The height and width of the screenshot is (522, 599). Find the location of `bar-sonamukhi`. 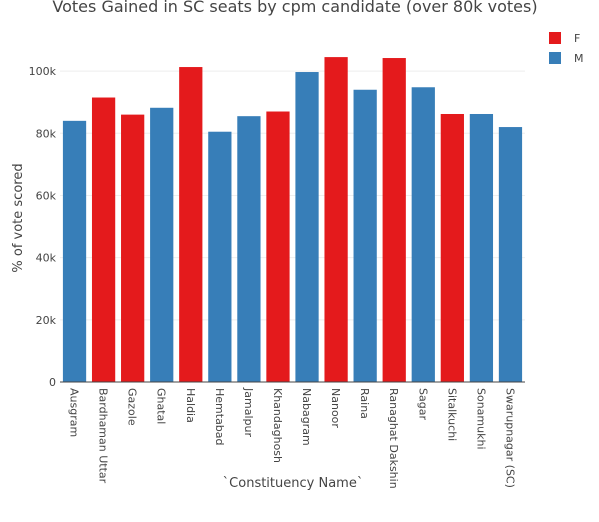

bar-sonamukhi is located at coordinates (481, 247).